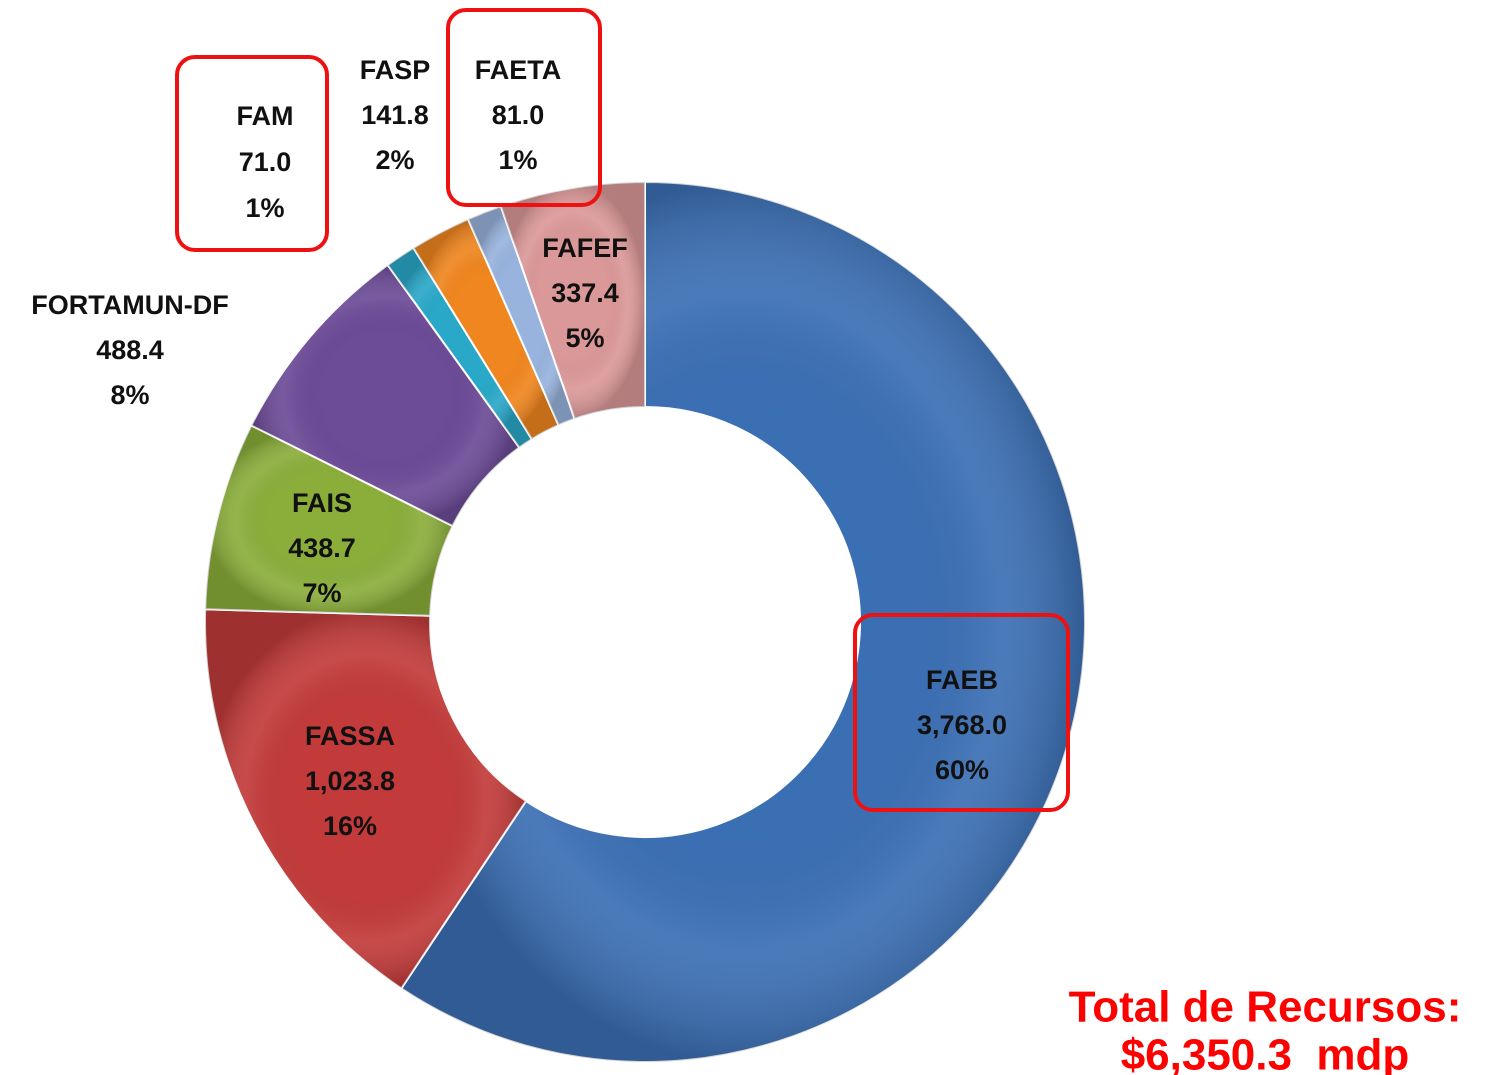 The height and width of the screenshot is (1075, 1504). I want to click on percentage-label: 60%, so click(962, 770).